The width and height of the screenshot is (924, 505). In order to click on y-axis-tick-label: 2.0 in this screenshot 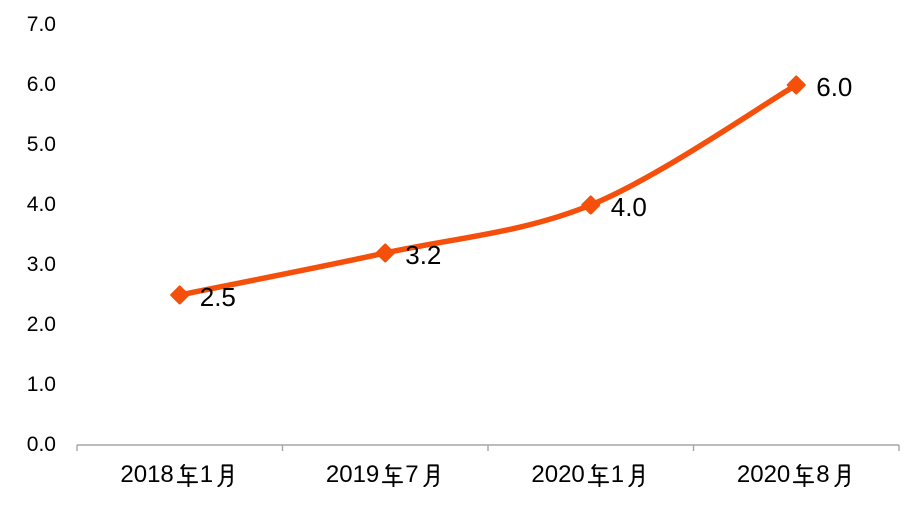, I will do `click(41, 324)`.